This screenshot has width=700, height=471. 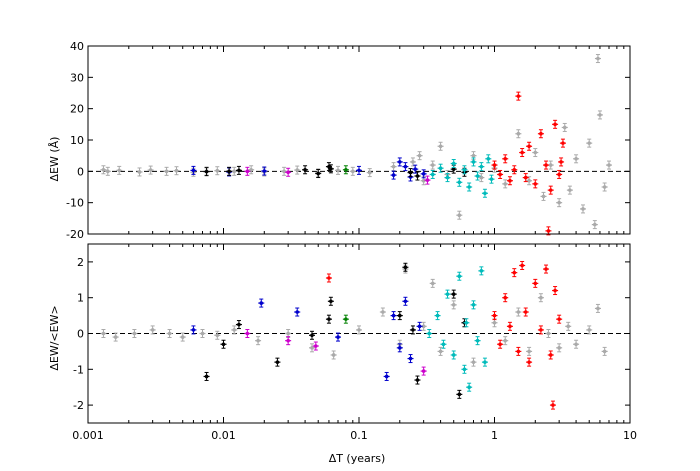 What do you see at coordinates (77, 77) in the screenshot?
I see `y-tick-label: 30` at bounding box center [77, 77].